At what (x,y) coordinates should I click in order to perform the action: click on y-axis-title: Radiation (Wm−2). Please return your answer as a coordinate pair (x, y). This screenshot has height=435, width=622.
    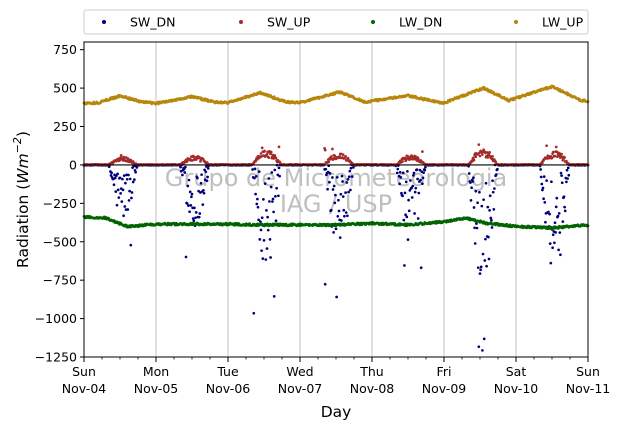
    Looking at the image, I should click on (21, 199).